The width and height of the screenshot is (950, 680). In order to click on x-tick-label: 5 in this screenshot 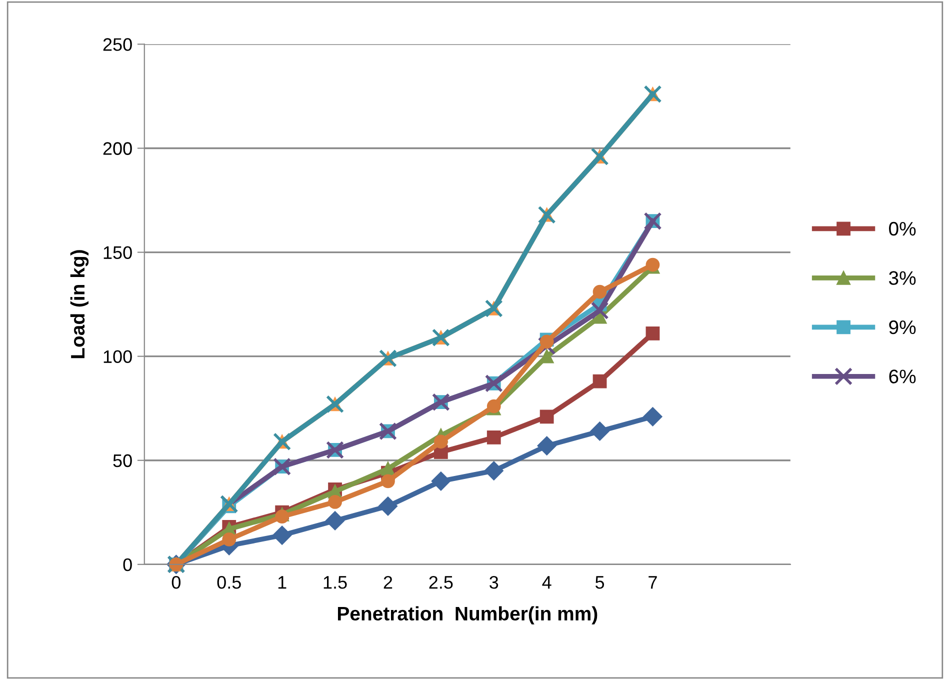, I will do `click(599, 582)`.